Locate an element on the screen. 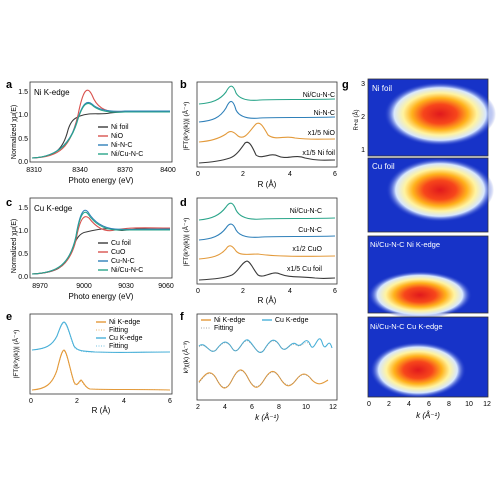  panel-e-xtick-2: 4 is located at coordinates (124, 401).